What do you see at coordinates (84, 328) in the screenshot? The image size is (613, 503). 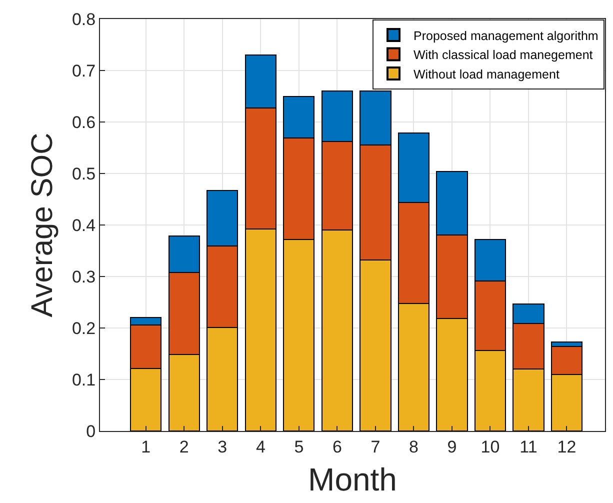 I see `y-tick-label: 0.2` at bounding box center [84, 328].